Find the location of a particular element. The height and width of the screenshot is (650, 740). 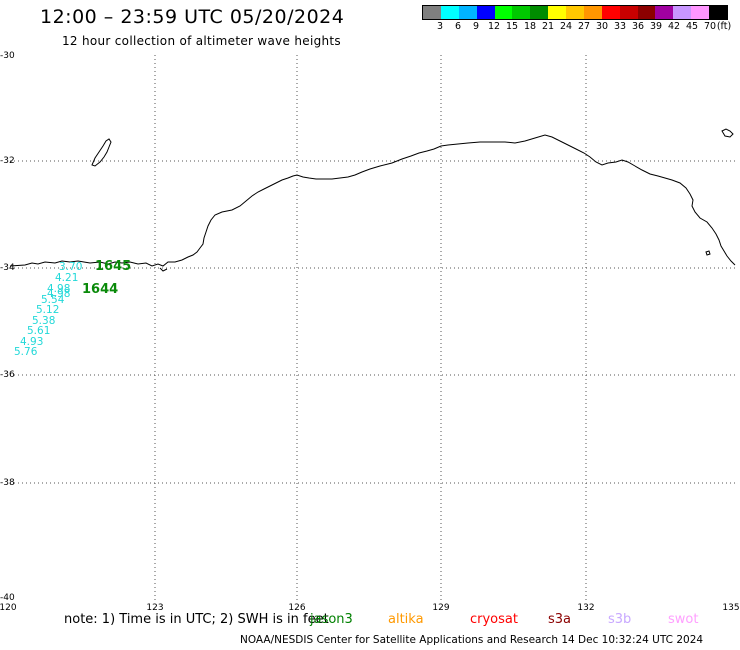

pass-time-label: 1645 is located at coordinates (113, 266).